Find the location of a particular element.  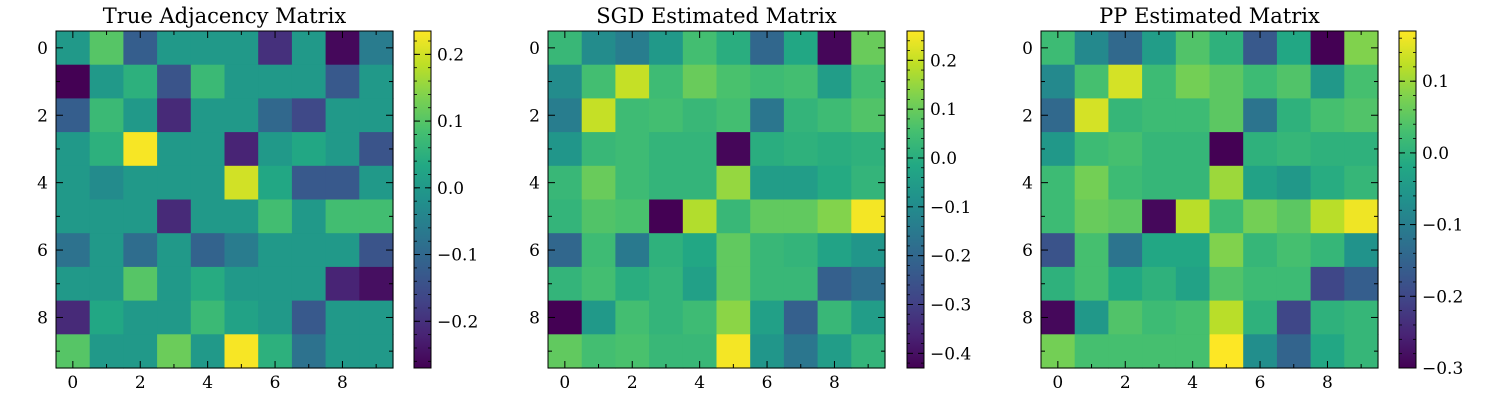

y-tick-label: 2 is located at coordinates (42, 116).